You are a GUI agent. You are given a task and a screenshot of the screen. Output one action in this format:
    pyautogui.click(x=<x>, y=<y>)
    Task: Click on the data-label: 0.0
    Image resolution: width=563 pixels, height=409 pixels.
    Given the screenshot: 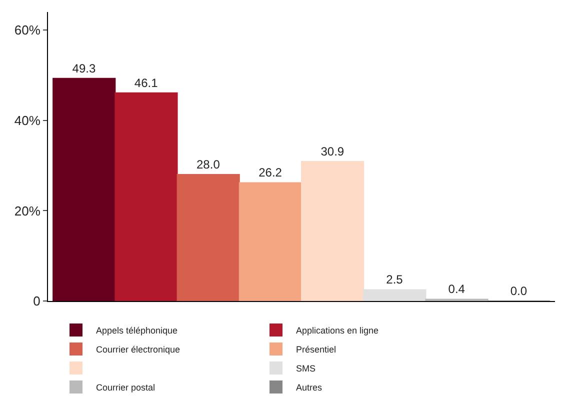 What is the action you would take?
    pyautogui.click(x=519, y=291)
    